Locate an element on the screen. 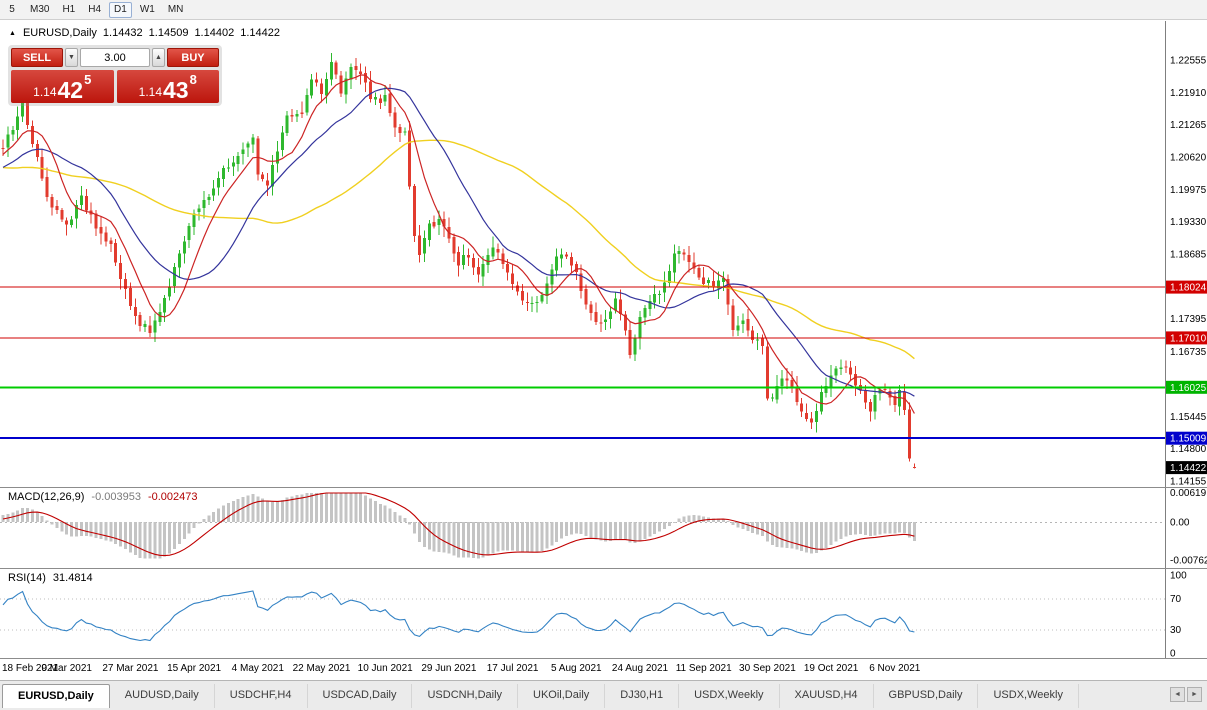  svg-text: 1.15009 is located at coordinates (1188, 439).